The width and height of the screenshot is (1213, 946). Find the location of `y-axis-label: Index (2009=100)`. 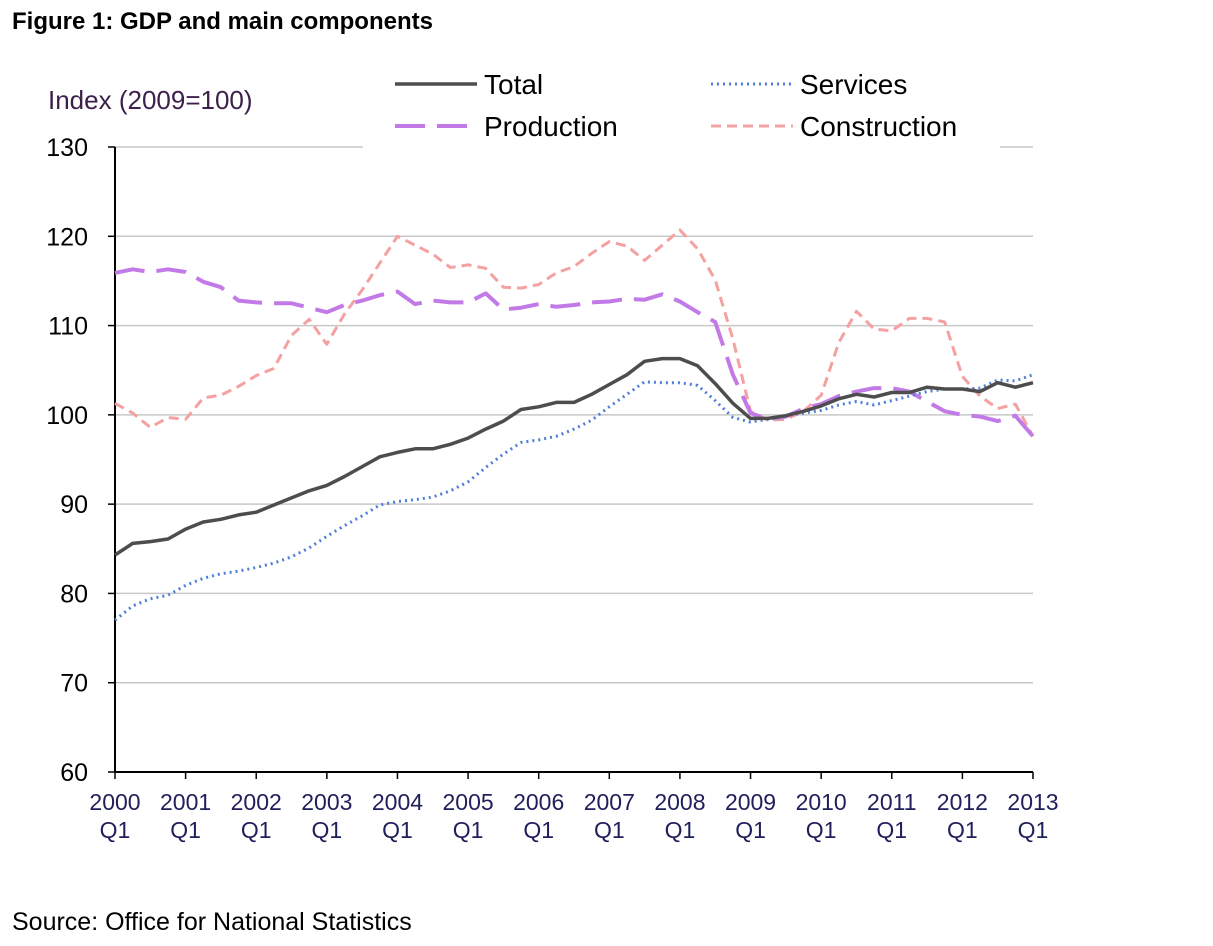

y-axis-label: Index (2009=100) is located at coordinates (150, 100).